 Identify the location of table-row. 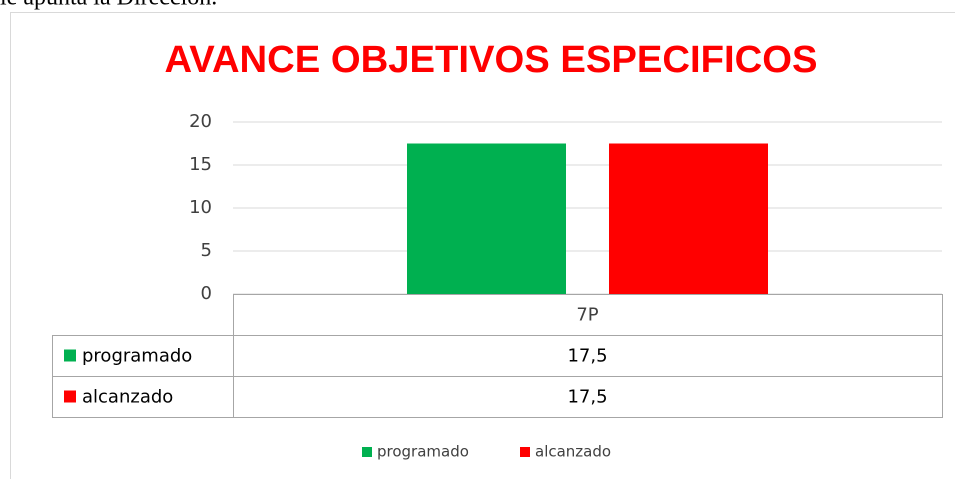
(497, 397).